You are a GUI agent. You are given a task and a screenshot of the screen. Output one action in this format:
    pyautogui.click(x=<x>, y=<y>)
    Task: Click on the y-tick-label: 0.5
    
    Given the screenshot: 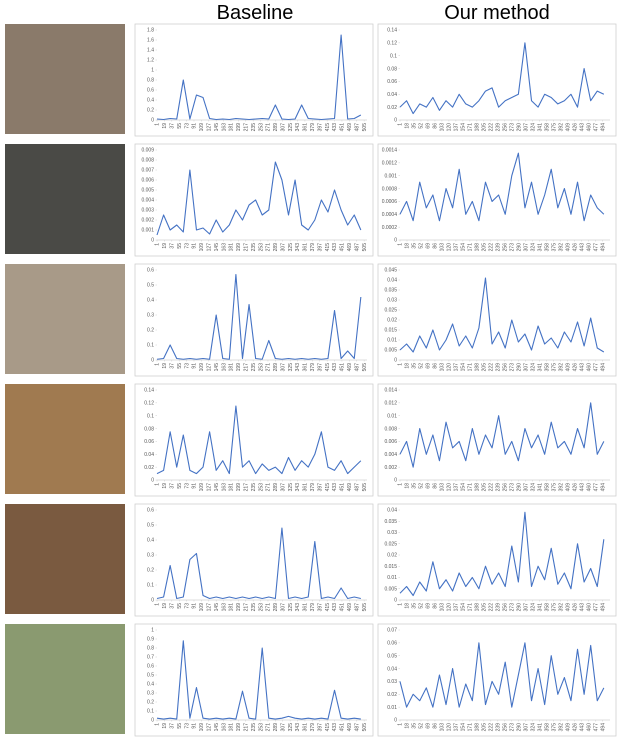 What is the action you would take?
    pyautogui.click(x=150, y=526)
    